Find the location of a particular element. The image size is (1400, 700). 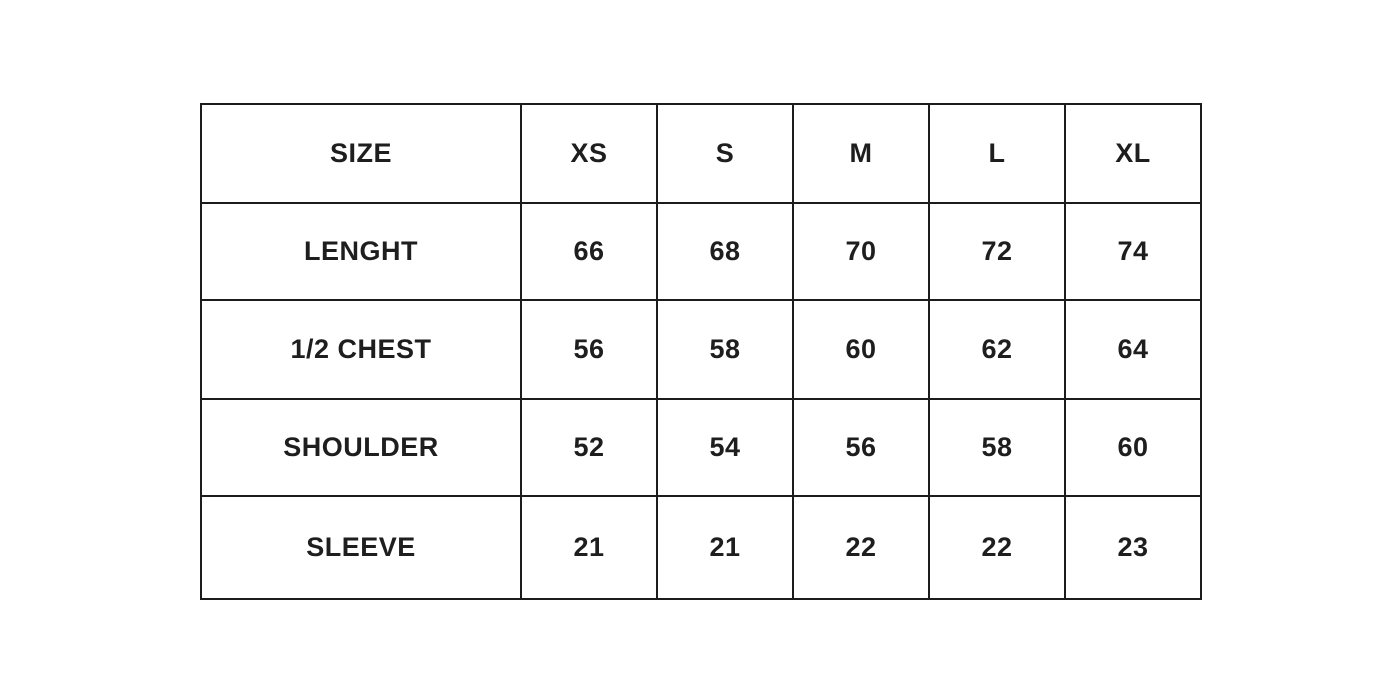

table-row: SHOULDER 52 54 56 58 60 is located at coordinates (701, 447).